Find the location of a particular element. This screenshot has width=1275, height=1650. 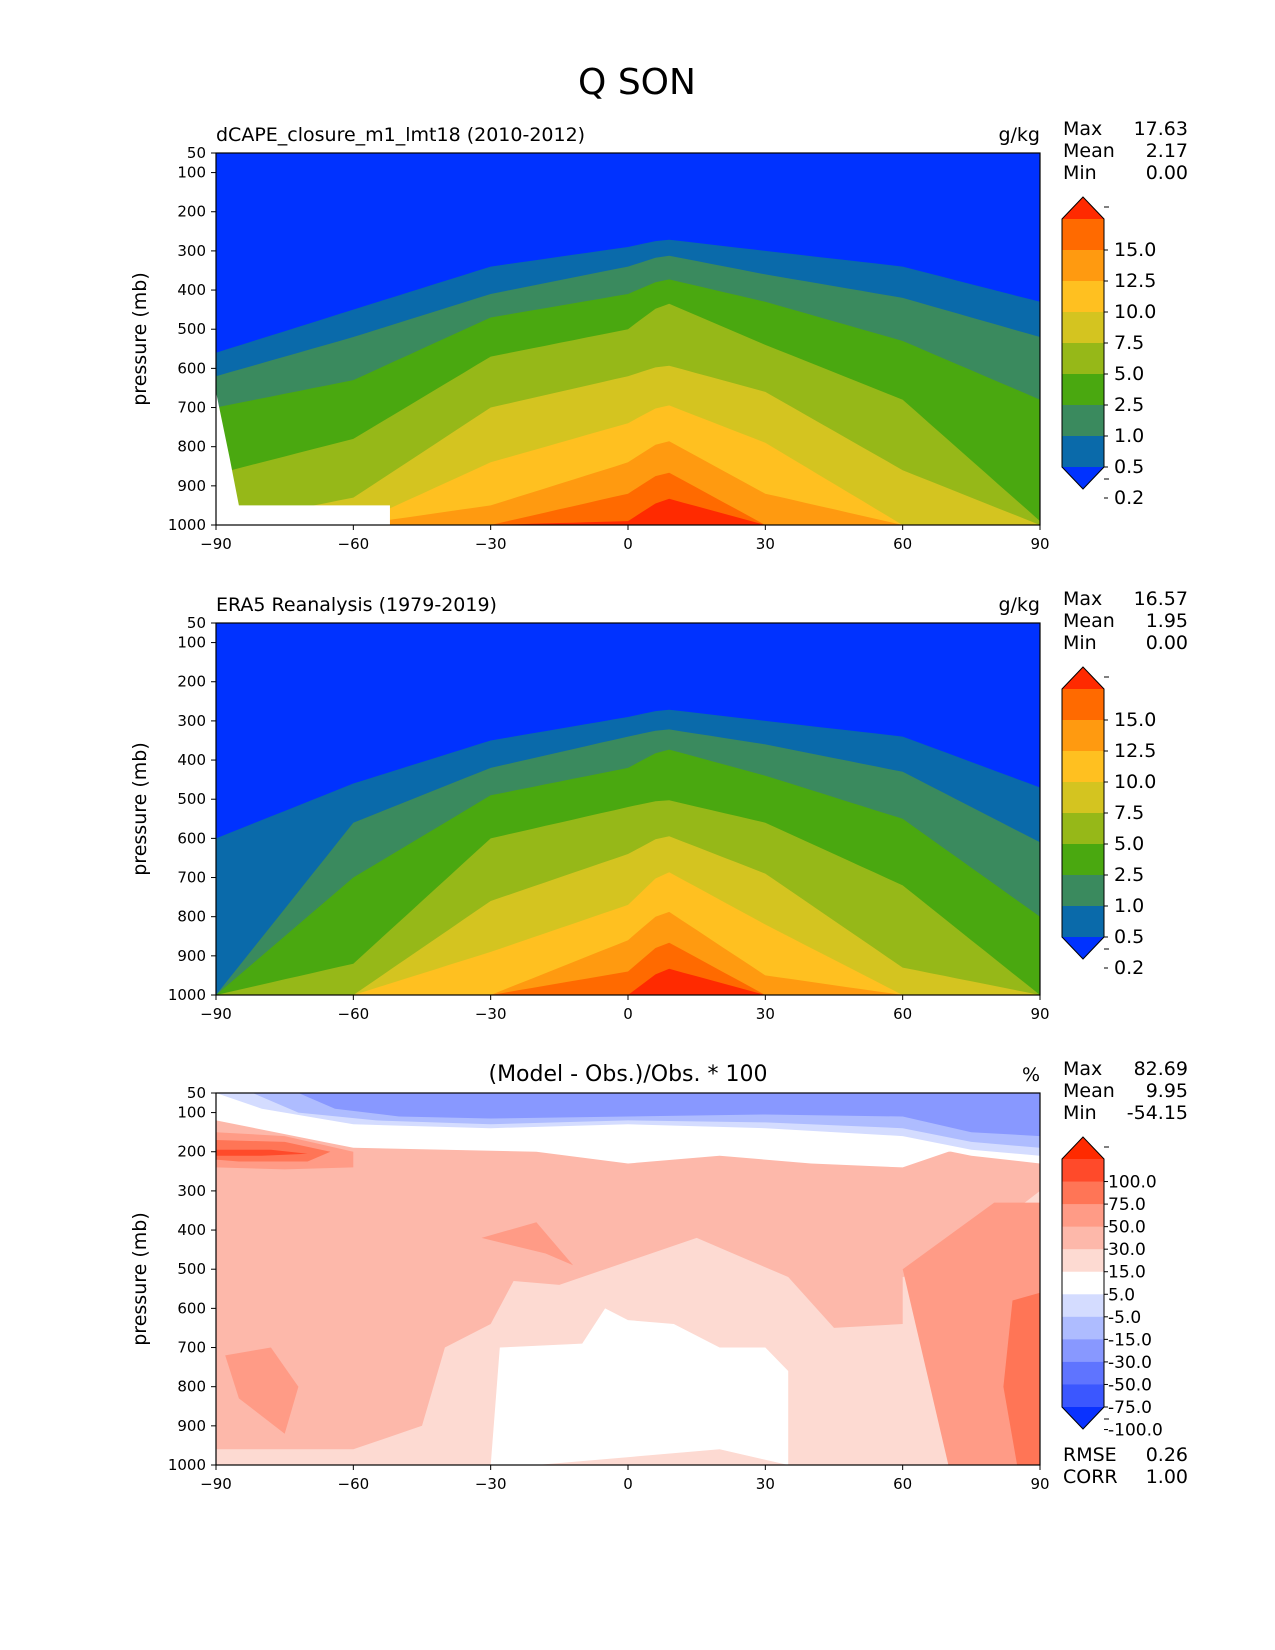

colorbar-extend-min is located at coordinates (1083, 478).